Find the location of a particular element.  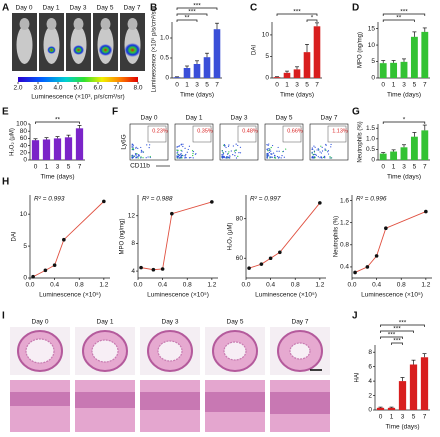

day-label: Day 0 is located at coordinates (149, 118).